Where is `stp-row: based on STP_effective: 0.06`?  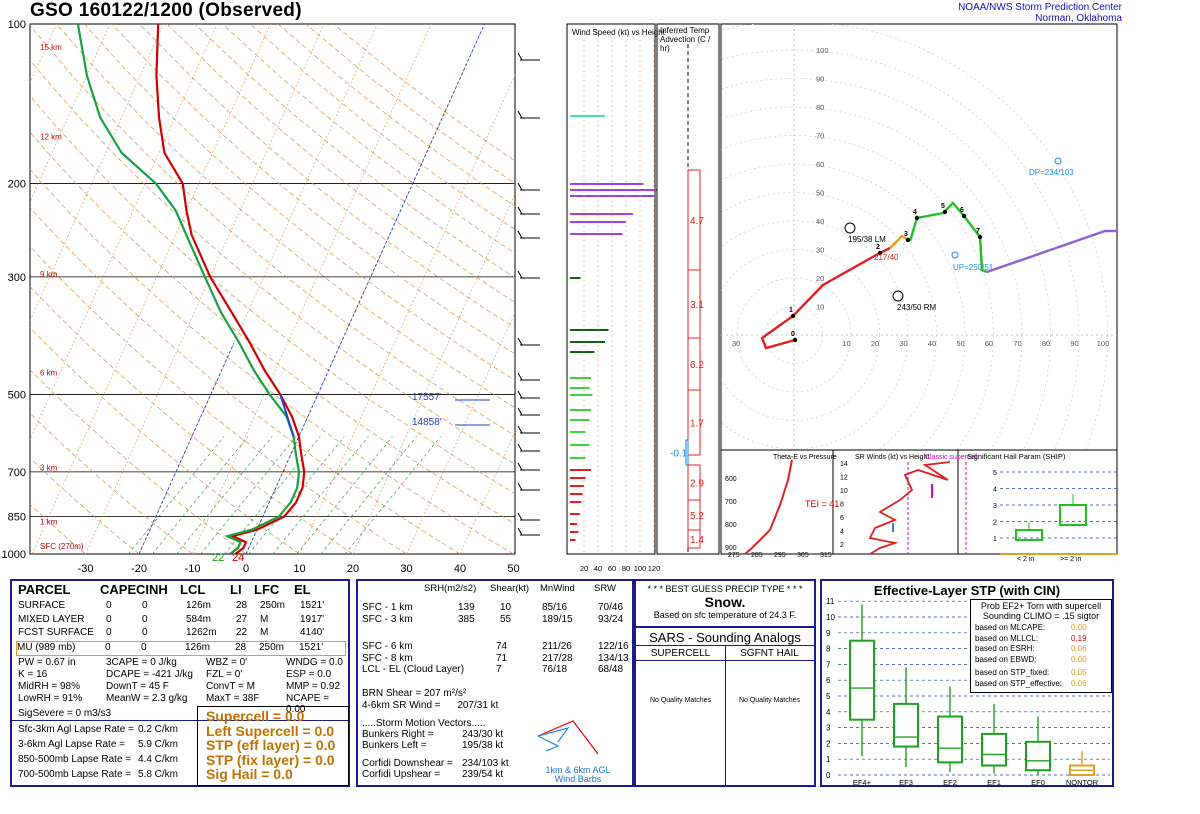
stp-row: based on STP_effective: 0.06 is located at coordinates (1041, 684).